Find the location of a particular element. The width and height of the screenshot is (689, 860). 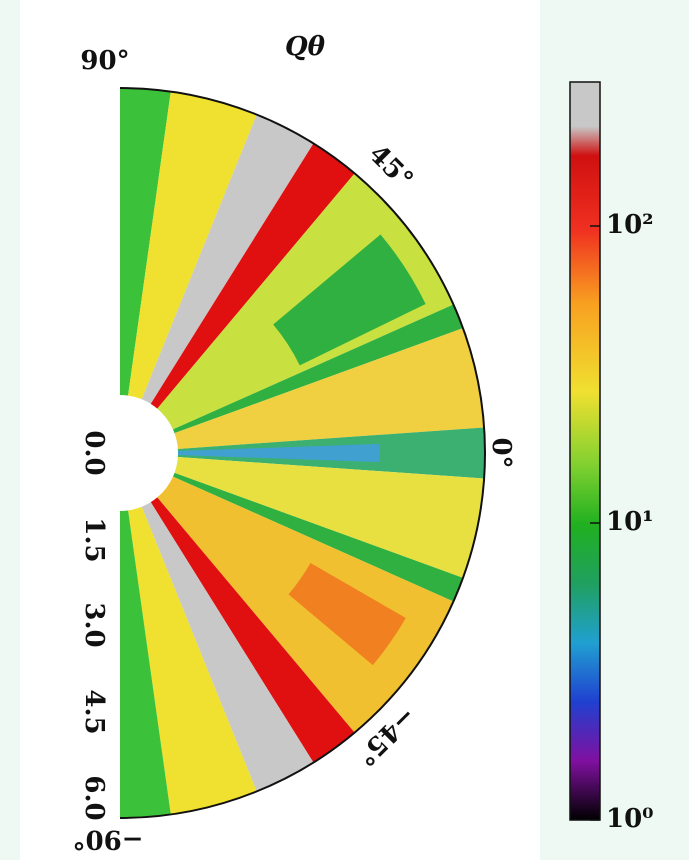

colorbar-tick-label: 10⁰ is located at coordinates (630, 819).